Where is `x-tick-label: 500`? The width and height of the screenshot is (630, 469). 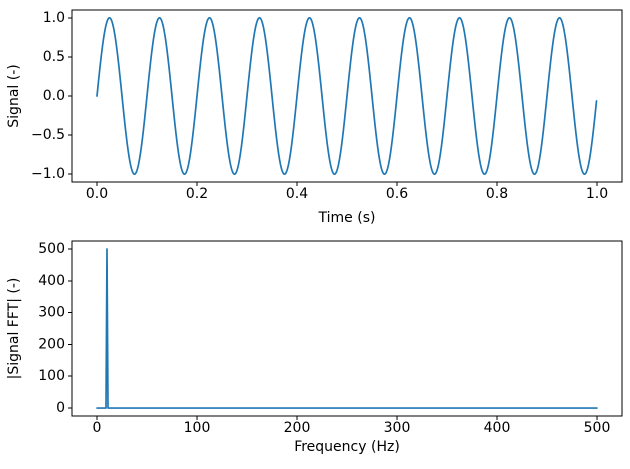 x-tick-label: 500 is located at coordinates (597, 428).